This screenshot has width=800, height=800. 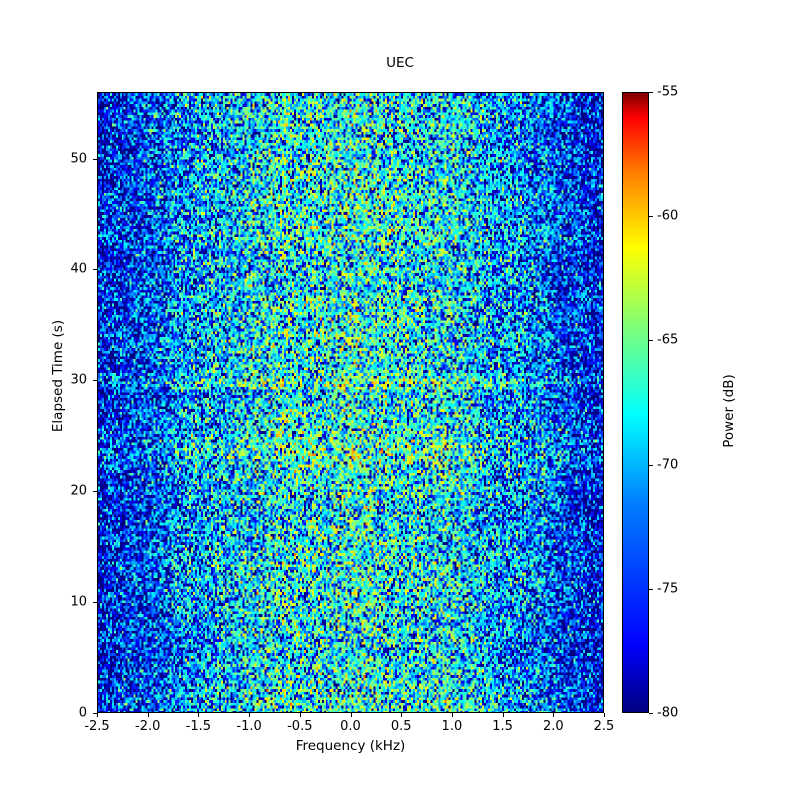 What do you see at coordinates (668, 589) in the screenshot?
I see `colorbar-tick-label: -75` at bounding box center [668, 589].